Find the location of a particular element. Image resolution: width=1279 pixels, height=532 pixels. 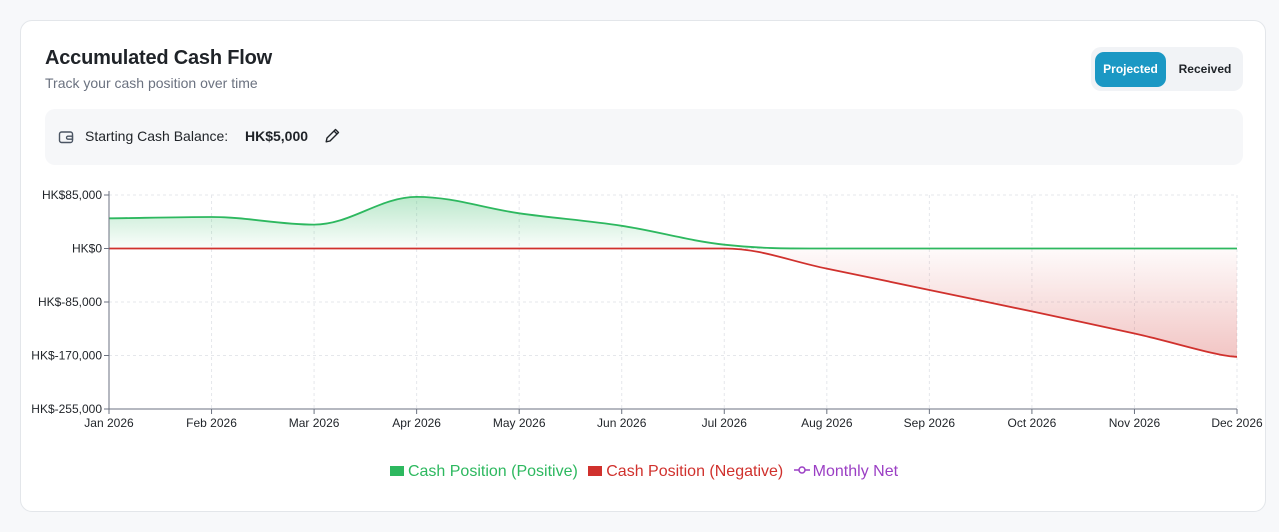

received-button: Received is located at coordinates (1205, 69).